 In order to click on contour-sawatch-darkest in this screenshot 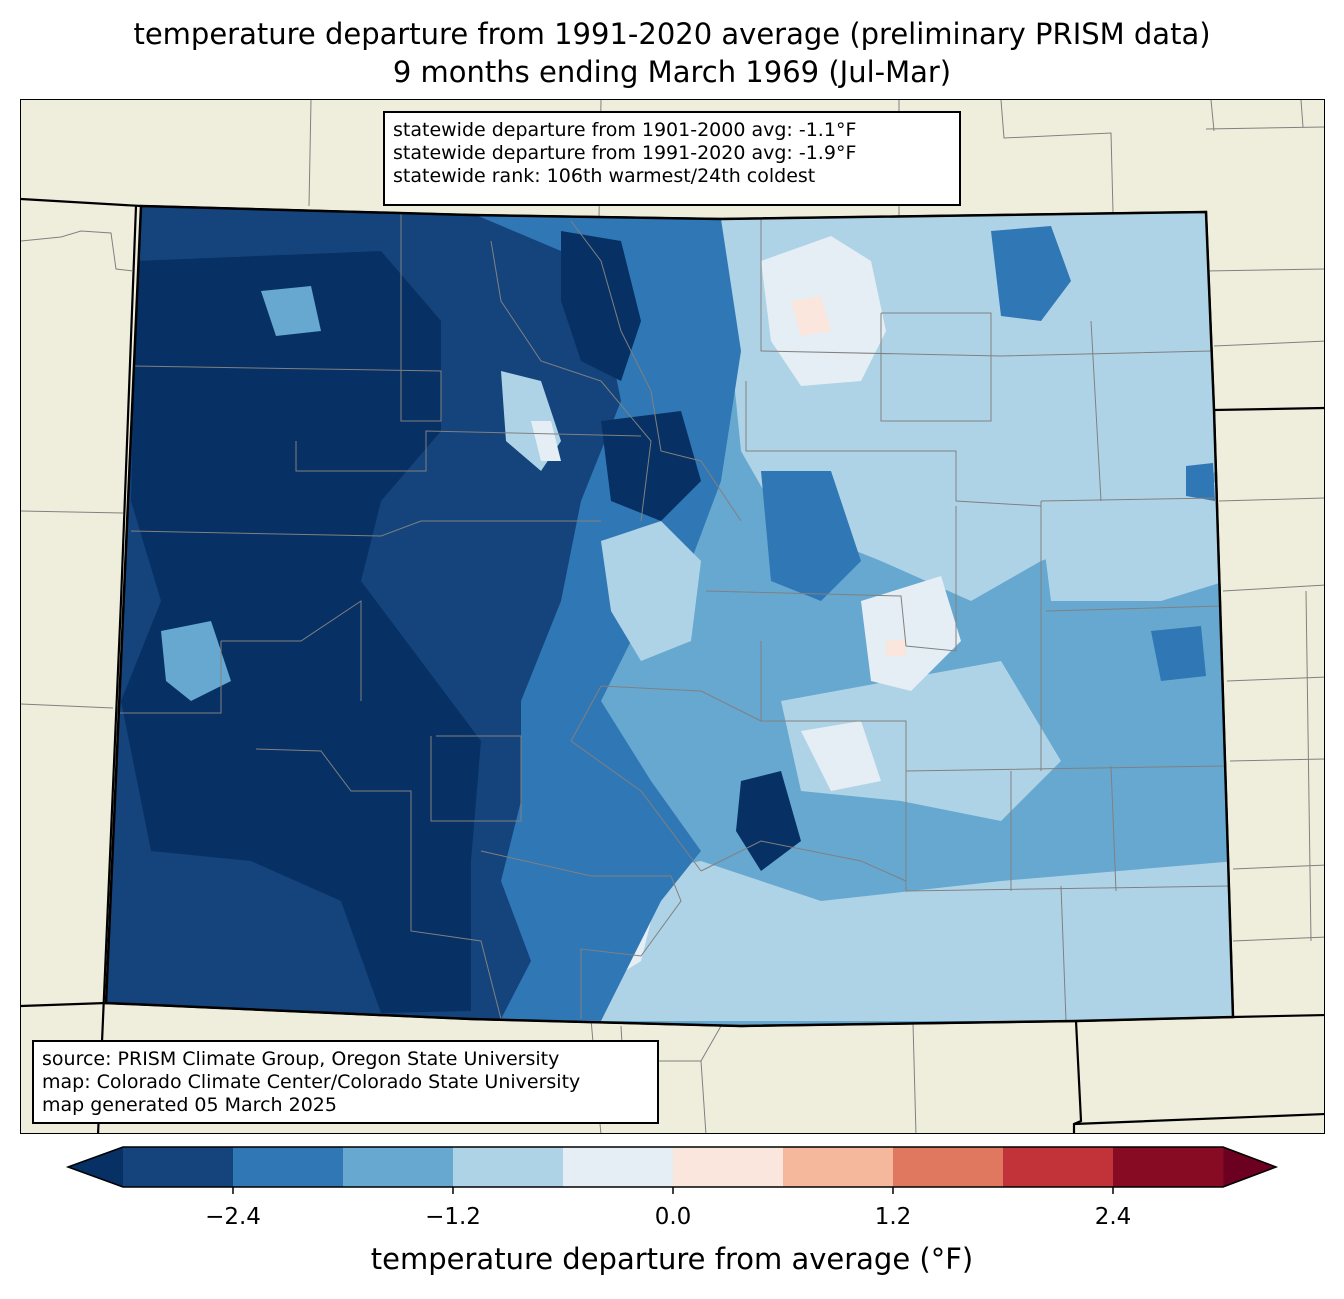, I will do `click(651, 466)`.